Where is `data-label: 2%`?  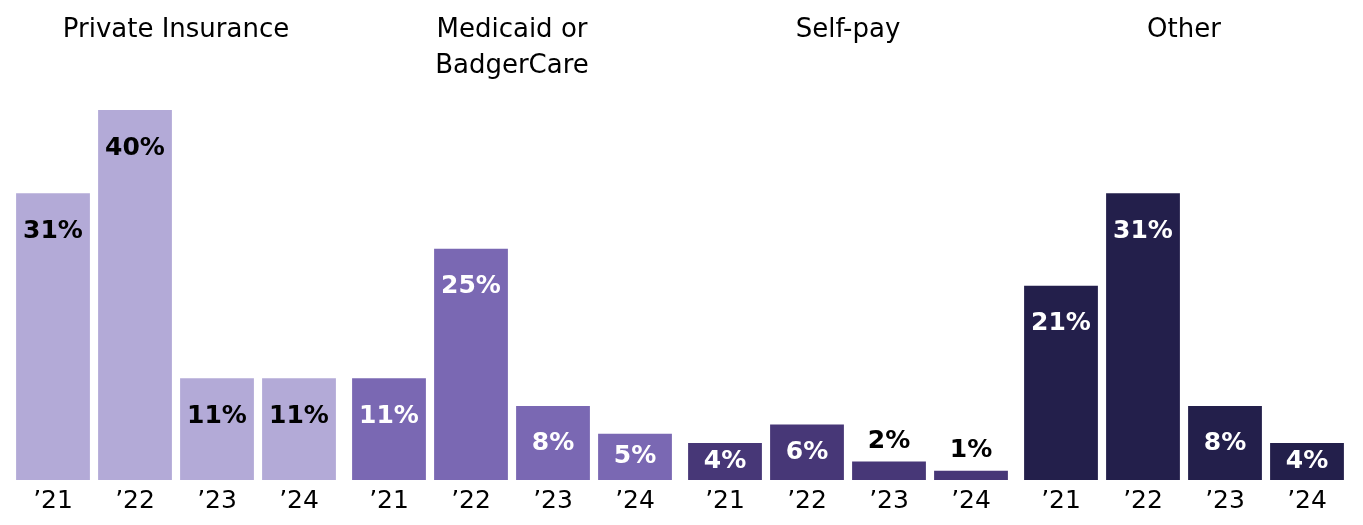 data-label: 2% is located at coordinates (889, 439).